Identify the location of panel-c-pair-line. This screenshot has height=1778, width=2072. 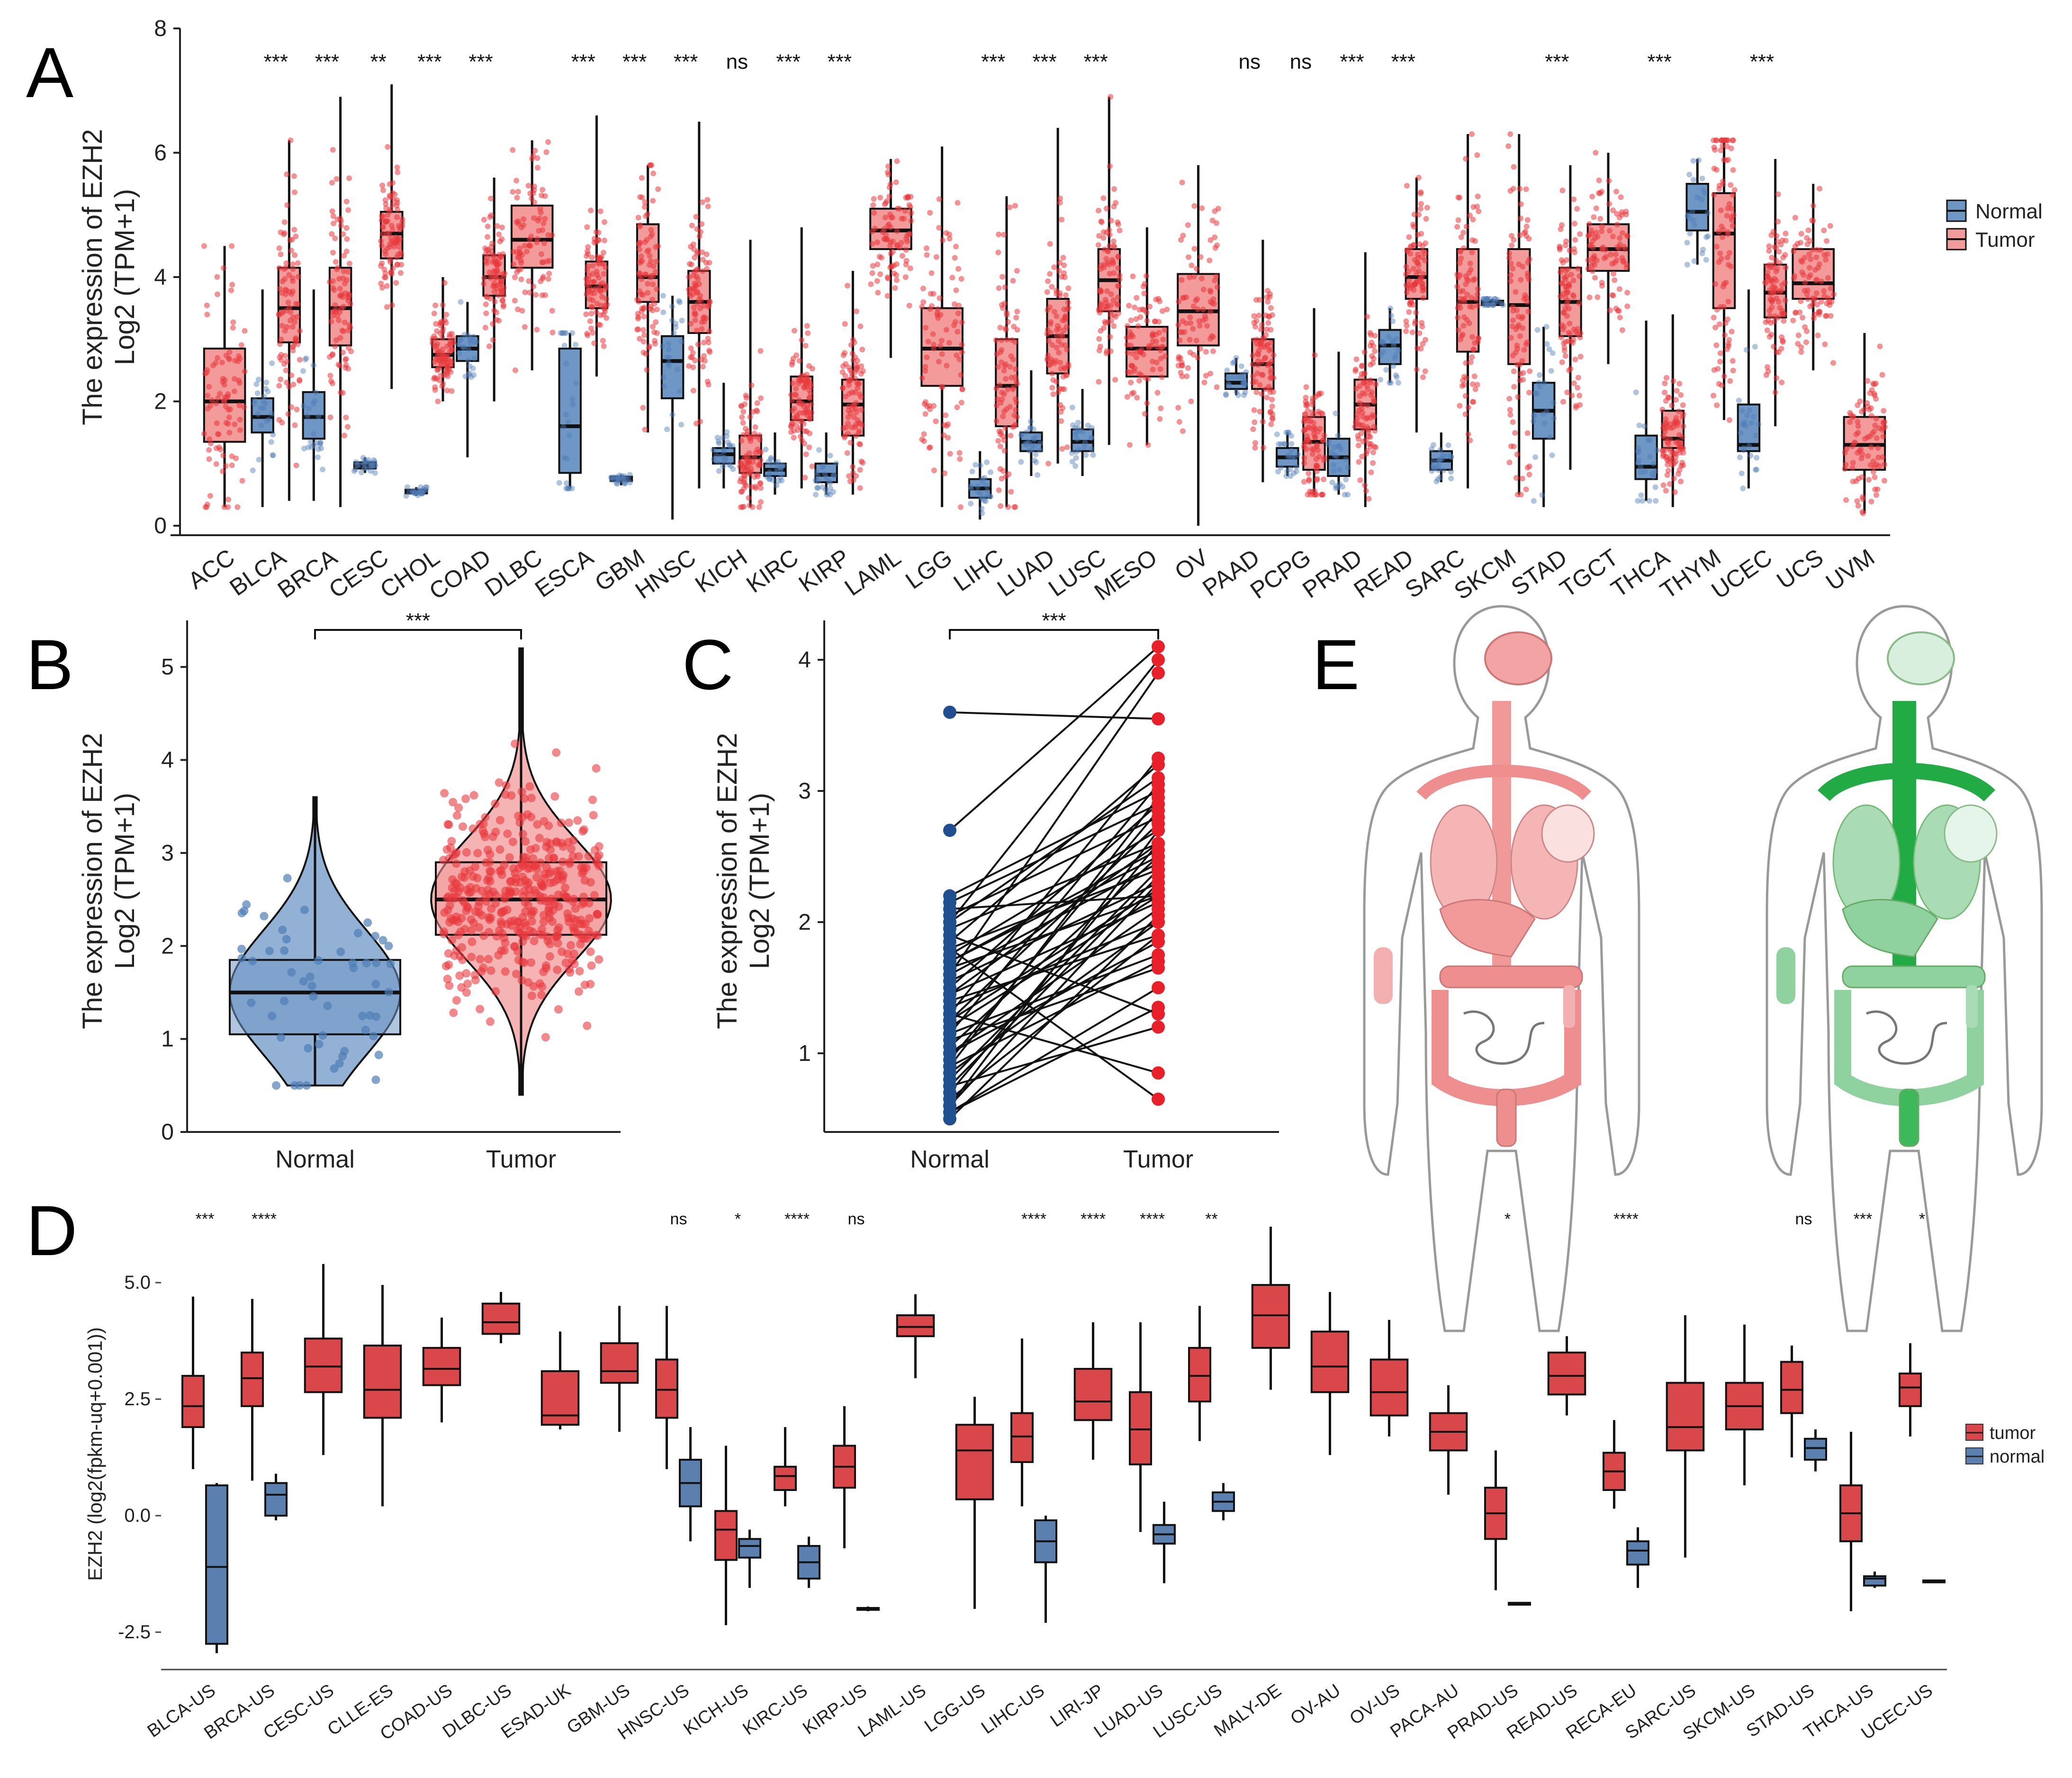
(1054, 935).